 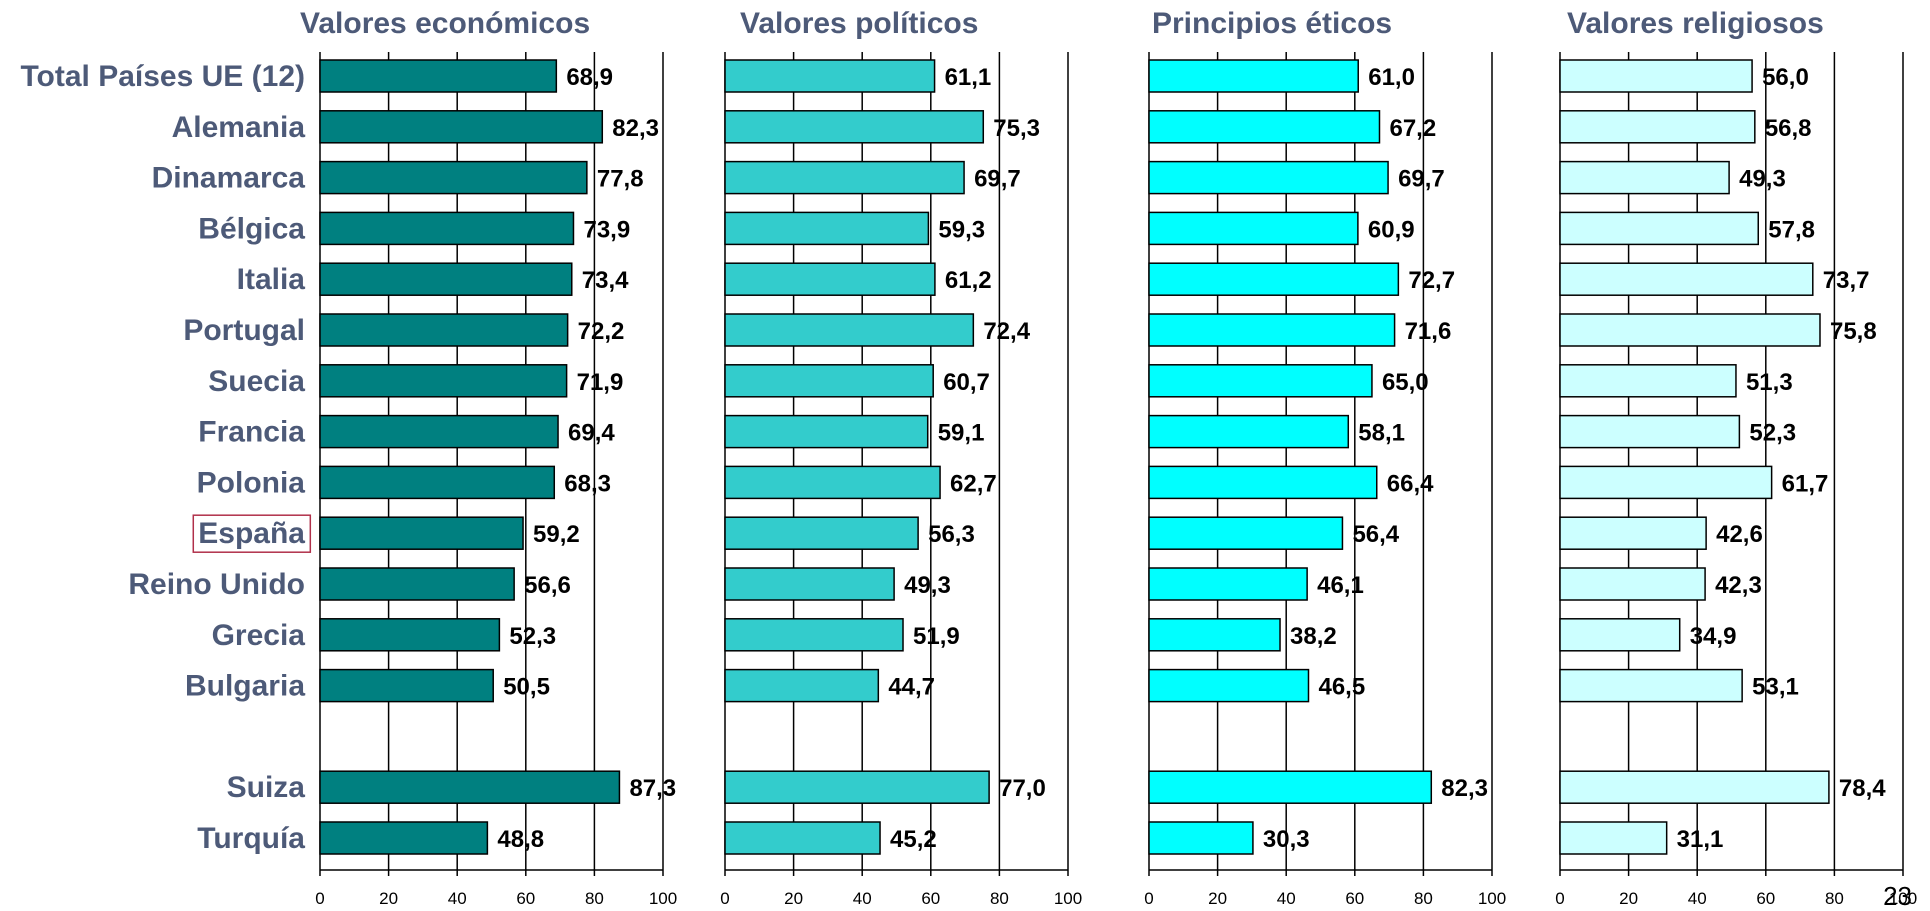 I want to click on panel-title: Valores religiosos, so click(x=1695, y=23).